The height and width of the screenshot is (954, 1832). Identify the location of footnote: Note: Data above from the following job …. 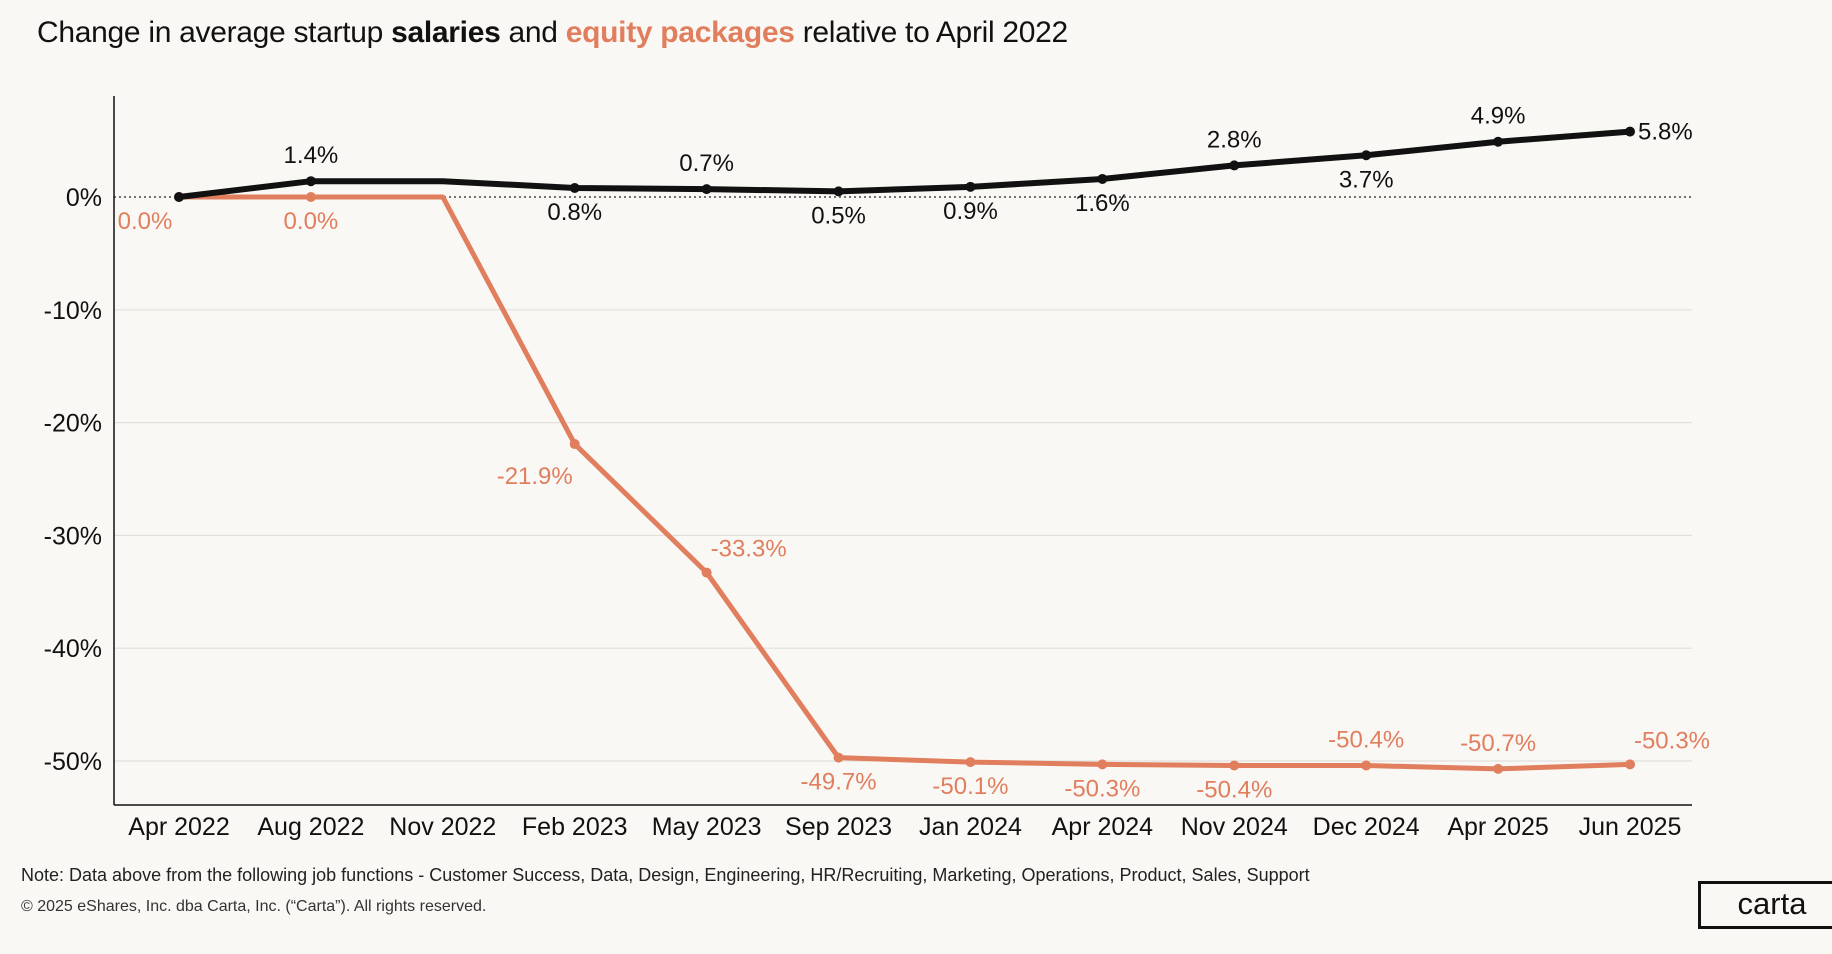
(665, 875).